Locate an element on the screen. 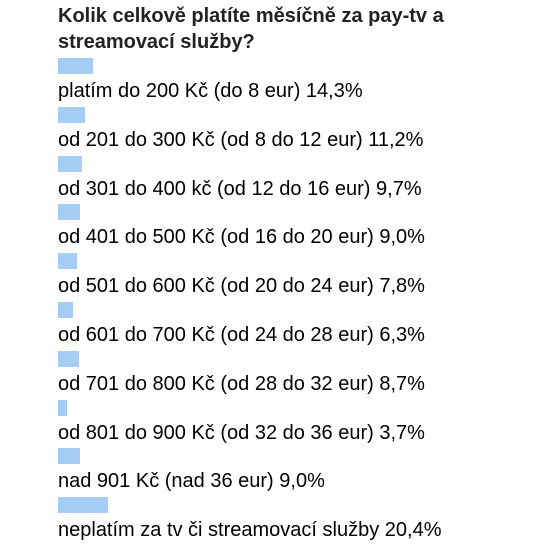 Image resolution: width=552 pixels, height=556 pixels. poll-result-row: platím do 200 Kč (do 8 eur) 14,3% is located at coordinates (303, 82).